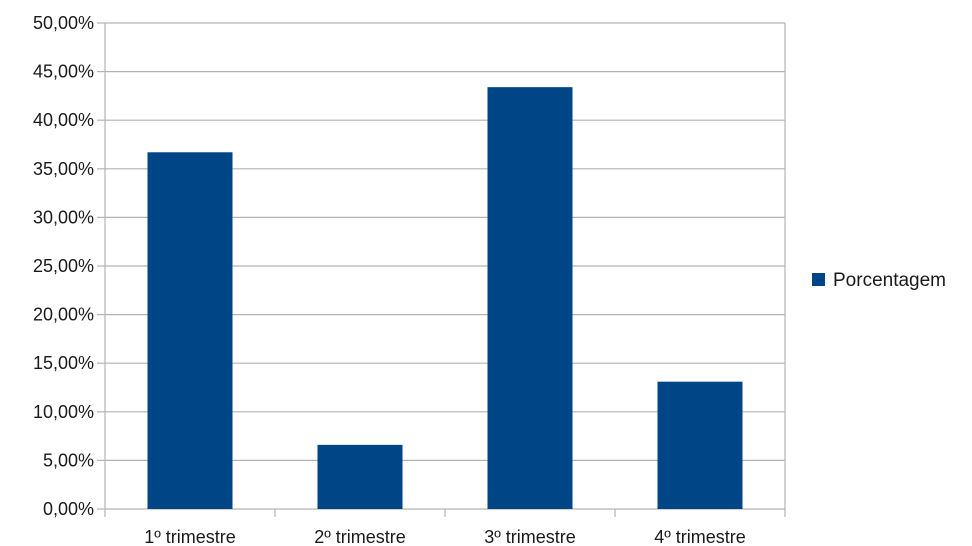  Describe the element at coordinates (63, 23) in the screenshot. I see `y-tick-label: 50,00%` at that location.